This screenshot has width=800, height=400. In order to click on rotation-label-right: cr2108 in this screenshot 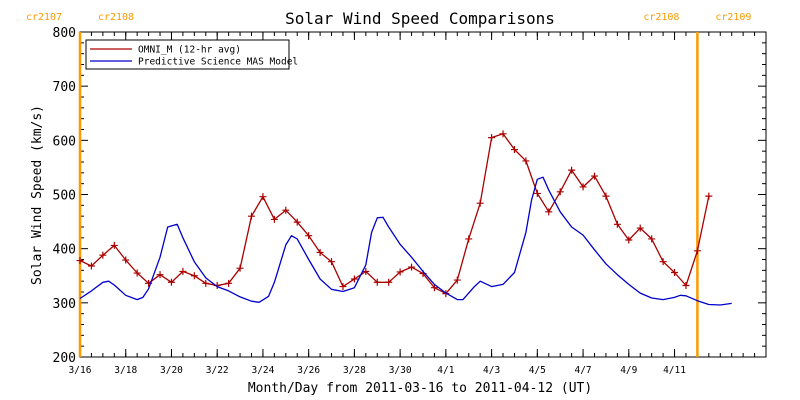, I will do `click(116, 17)`.